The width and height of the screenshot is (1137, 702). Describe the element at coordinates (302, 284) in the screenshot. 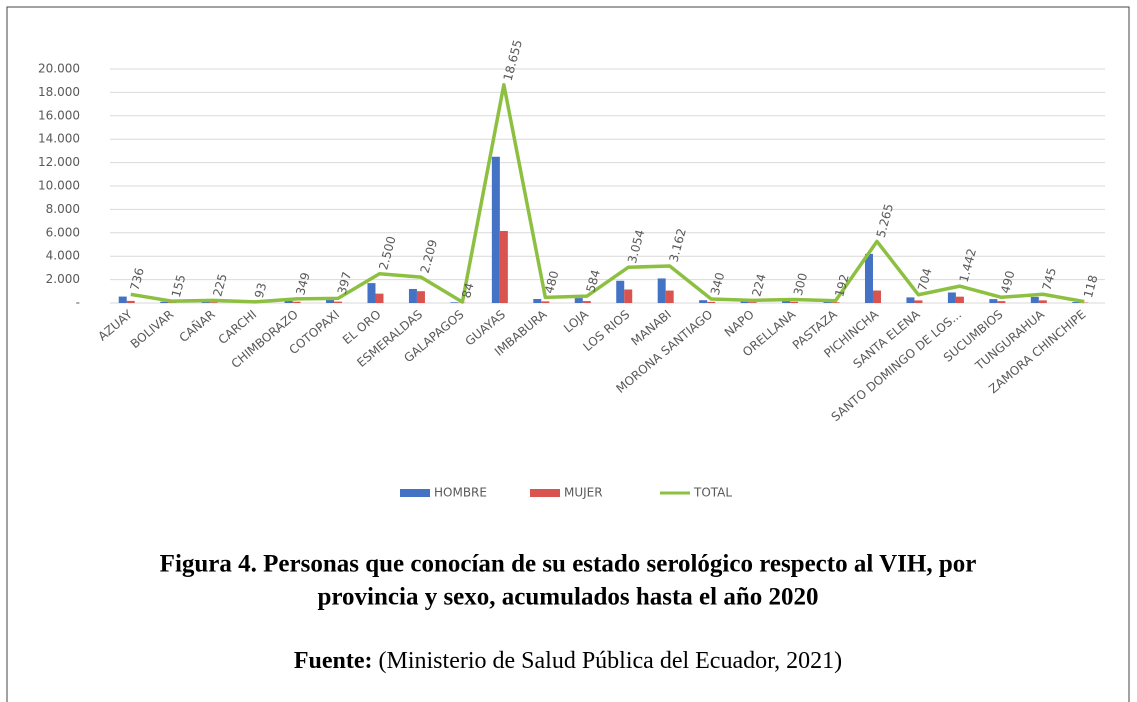

I see `data-label: 349` at that location.